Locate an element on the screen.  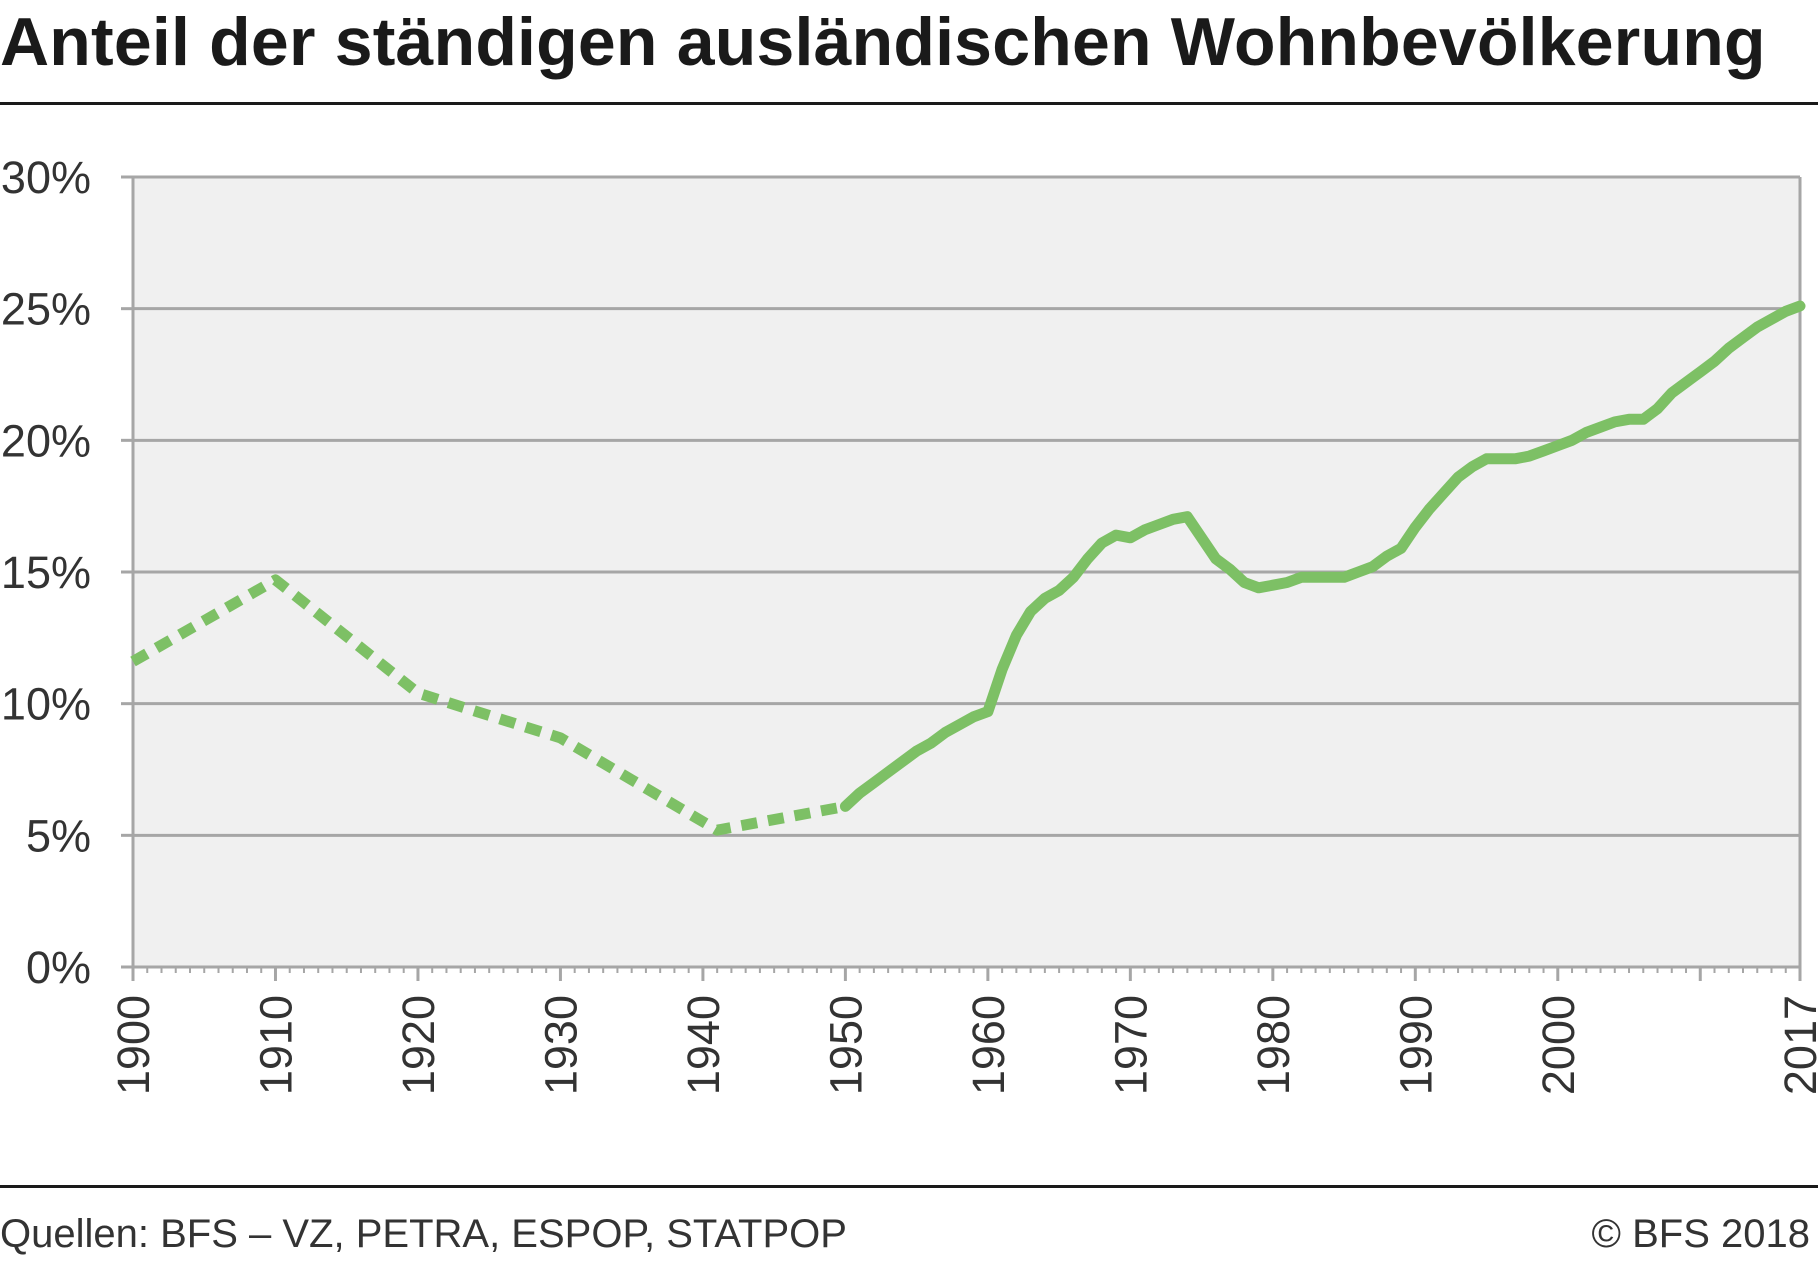
x-tick-label: 1930 is located at coordinates (560, 1045).